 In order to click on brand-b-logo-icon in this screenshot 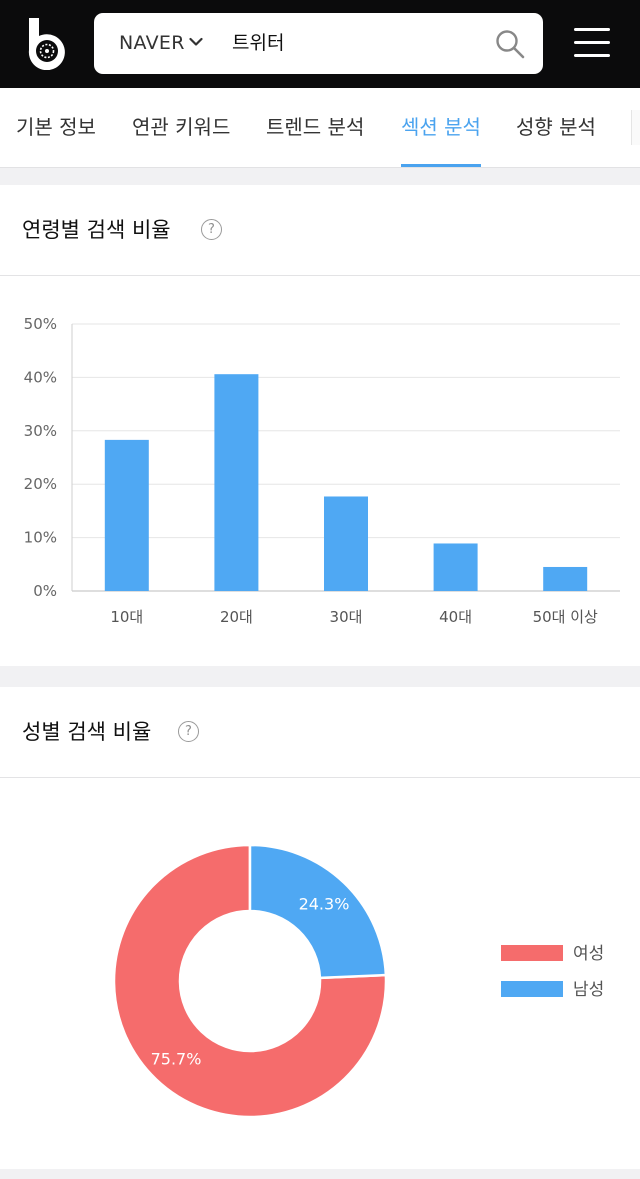, I will do `click(46, 43)`.